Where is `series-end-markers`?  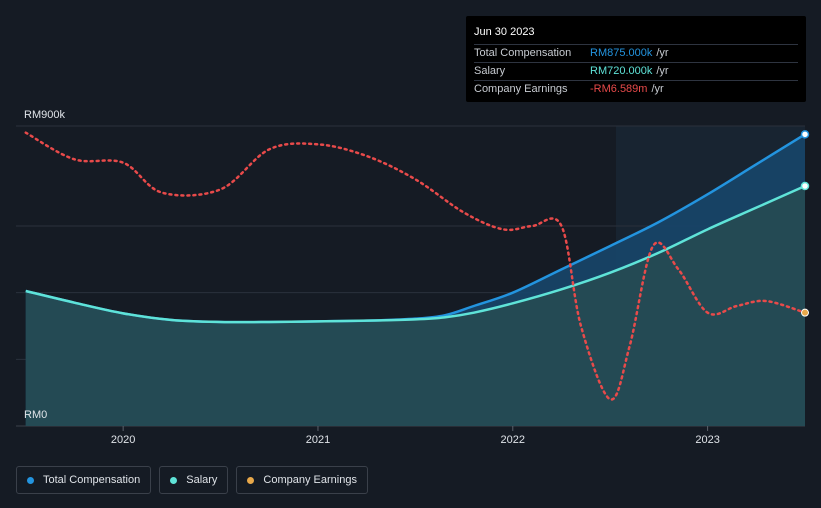 series-end-markers is located at coordinates (805, 223).